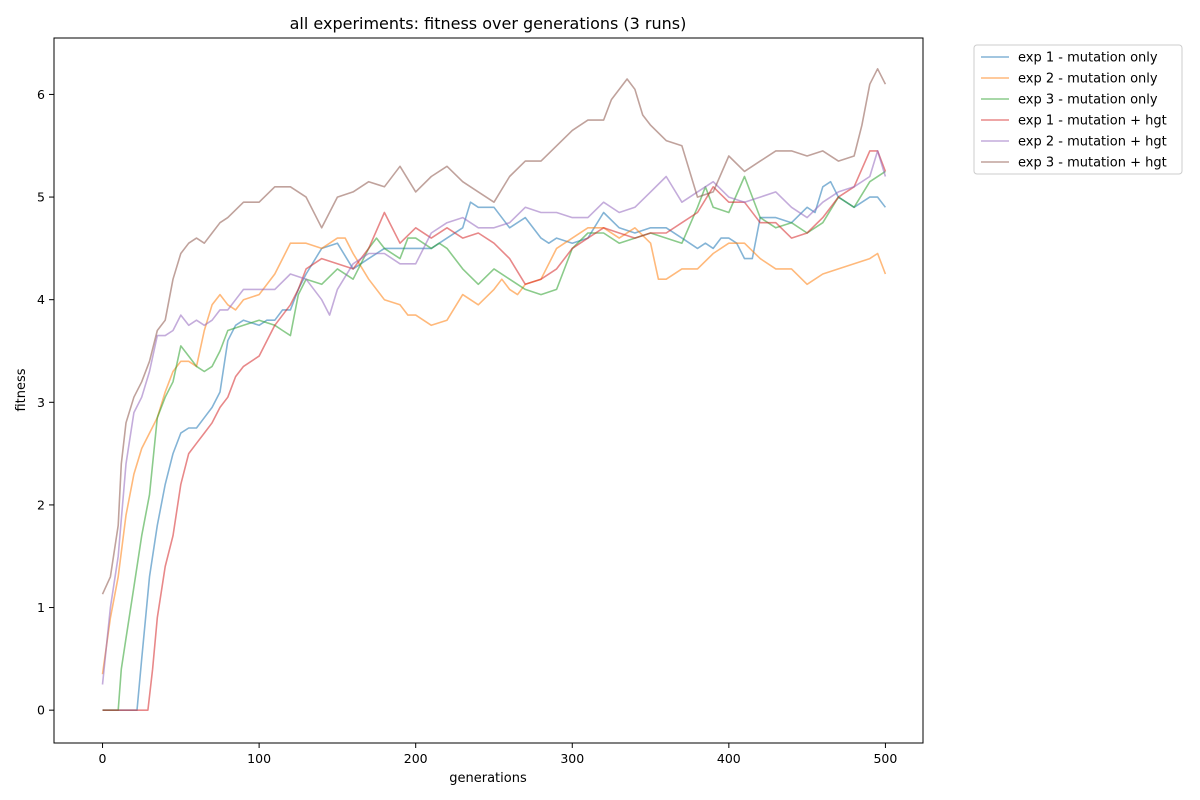  What do you see at coordinates (41, 710) in the screenshot?
I see `y-tick-label: 0` at bounding box center [41, 710].